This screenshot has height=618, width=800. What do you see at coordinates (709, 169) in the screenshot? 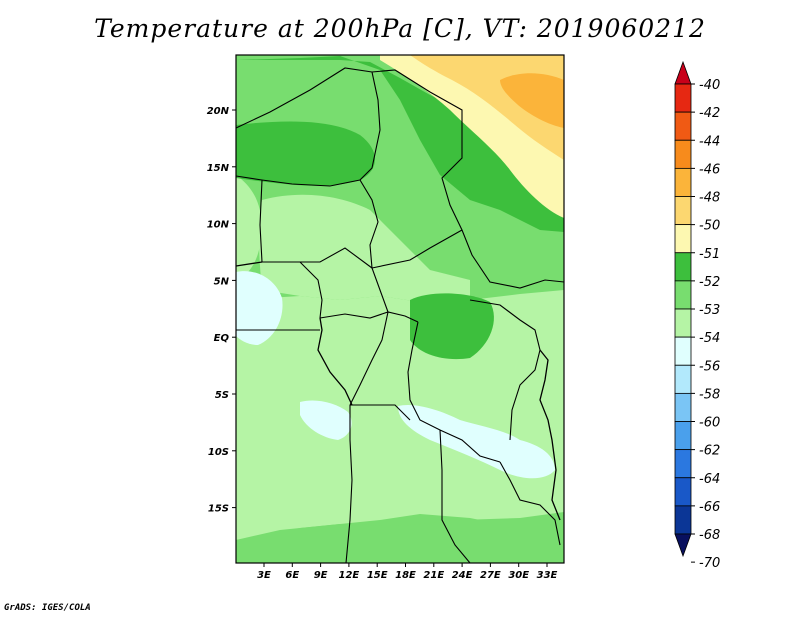
I see `colorbar-label: -46` at bounding box center [709, 169].